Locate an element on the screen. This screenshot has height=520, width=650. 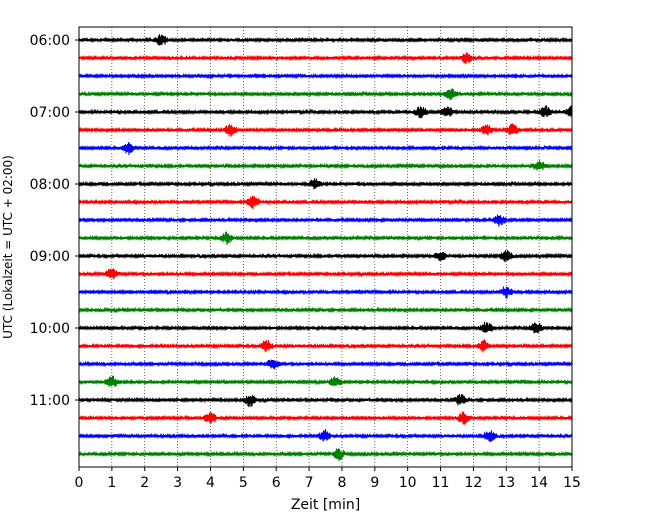
x-axis-ticks: 0 1 2 3 4 5 6 7 8 9 10 11 12 13 14 15 is located at coordinates (328, 479).